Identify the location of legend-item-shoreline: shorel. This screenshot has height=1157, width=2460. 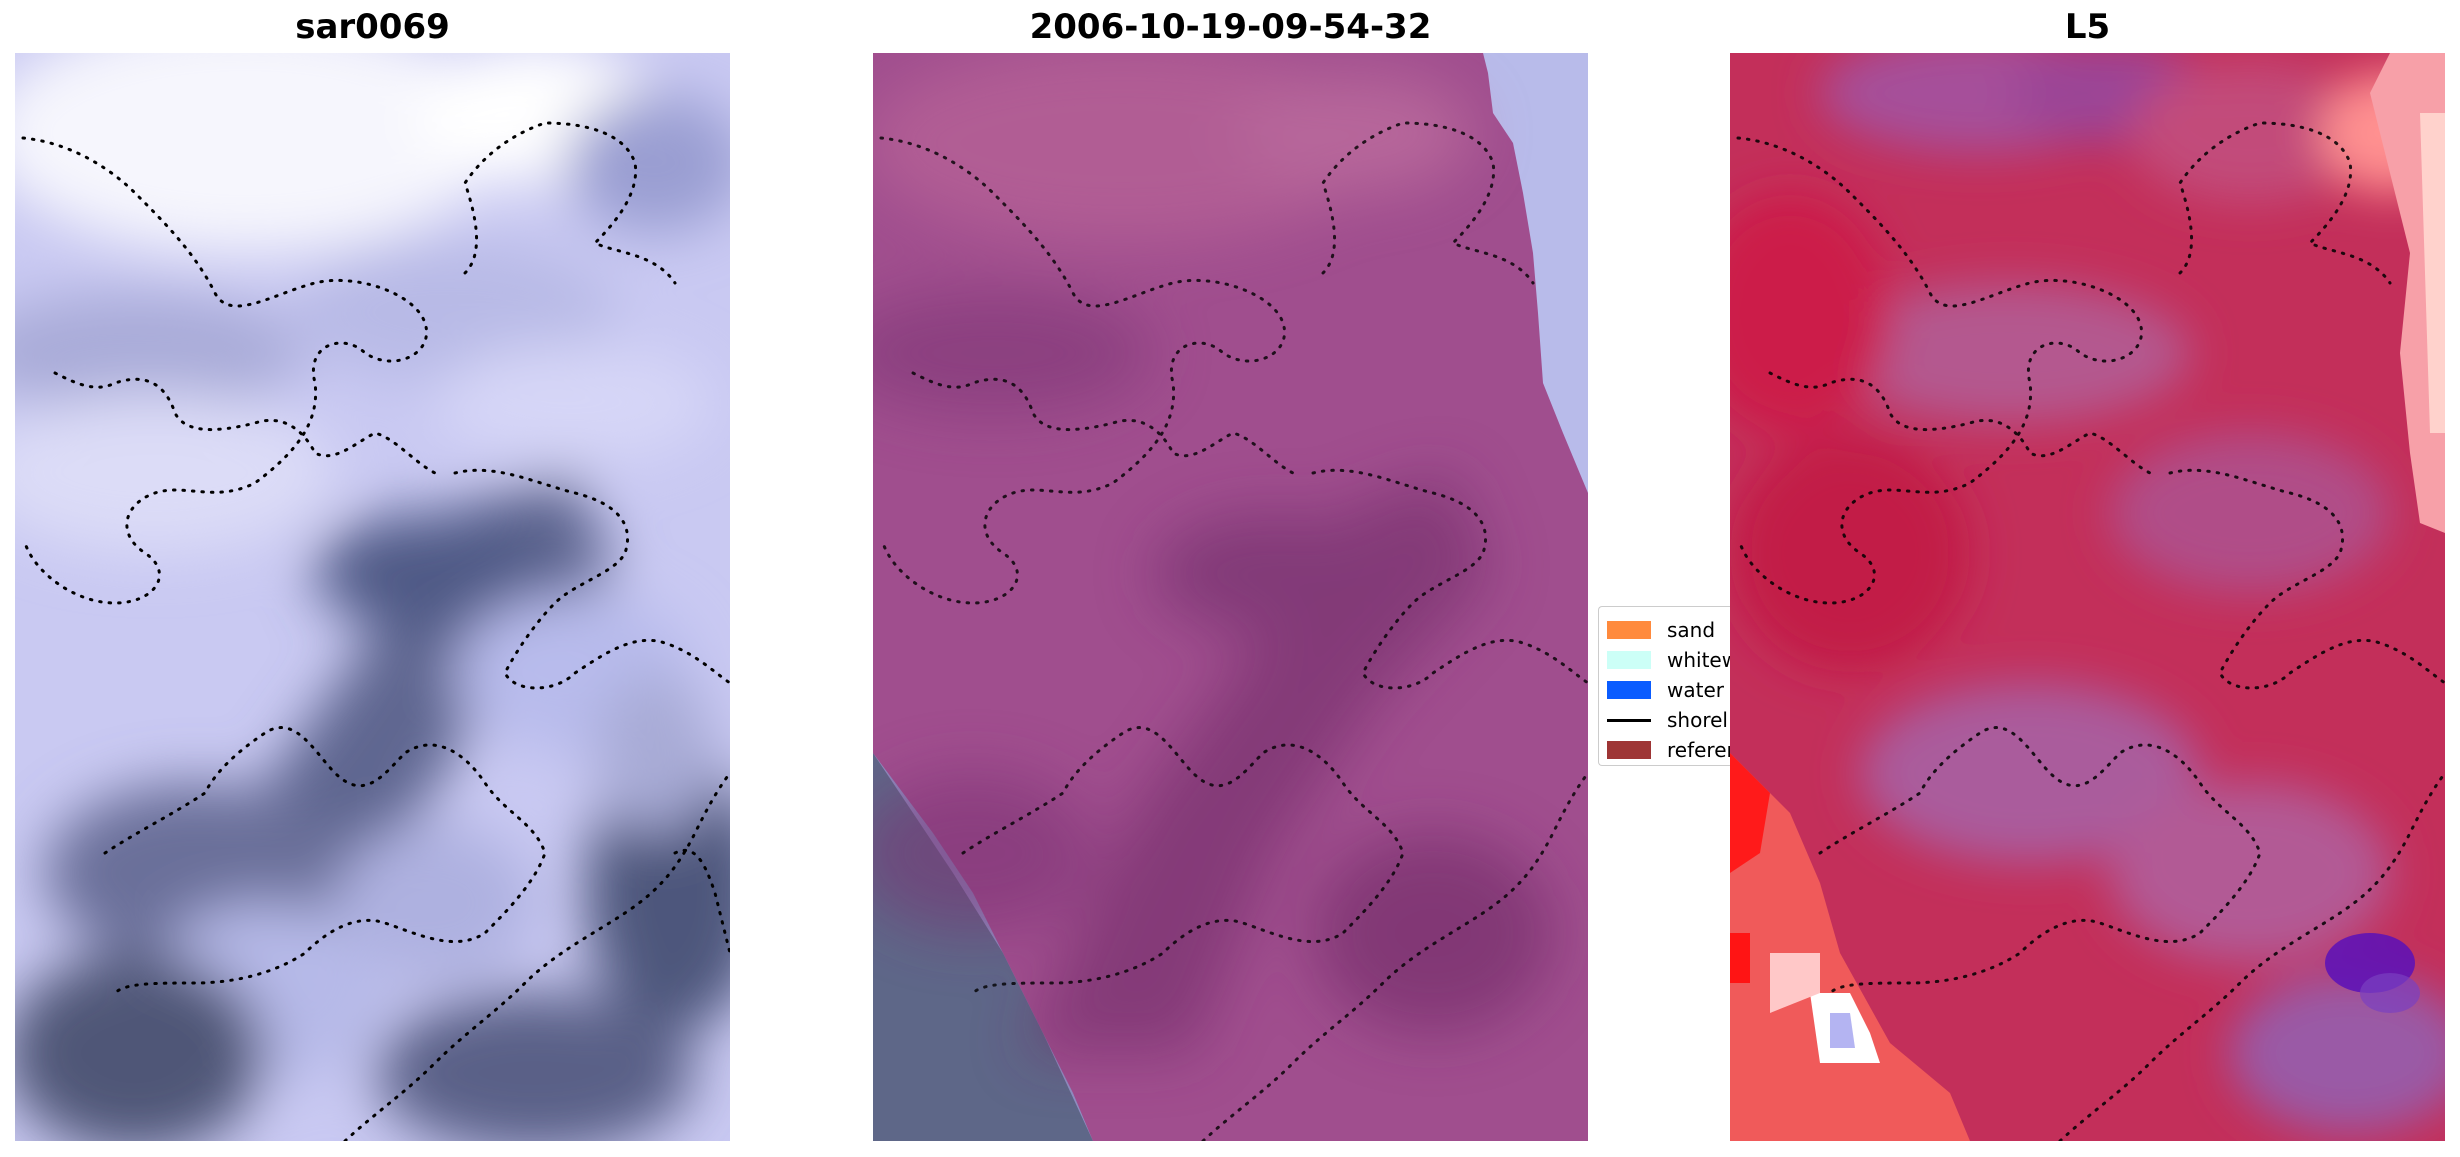
(1667, 720).